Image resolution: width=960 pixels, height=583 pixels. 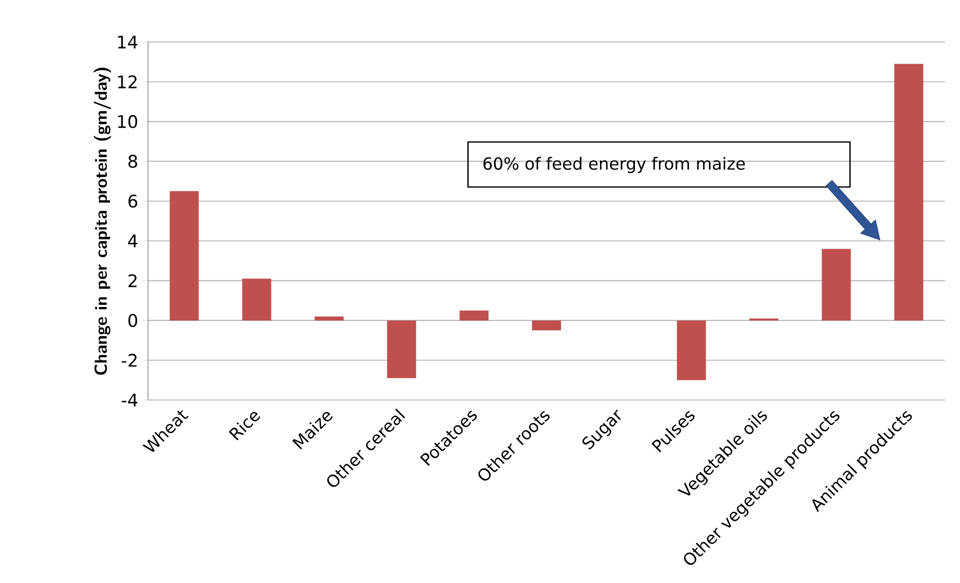 What do you see at coordinates (133, 241) in the screenshot?
I see `y-tick-label: 4` at bounding box center [133, 241].